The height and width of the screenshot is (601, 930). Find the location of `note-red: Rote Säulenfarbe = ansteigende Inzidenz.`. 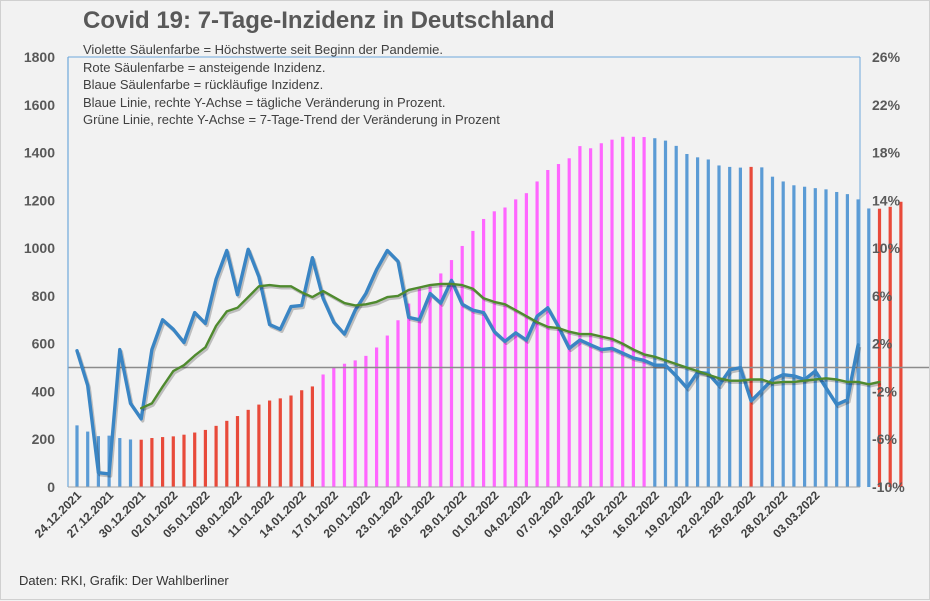

note-red: Rote Säulenfarbe = ansteigende Inzidenz. is located at coordinates (204, 67).